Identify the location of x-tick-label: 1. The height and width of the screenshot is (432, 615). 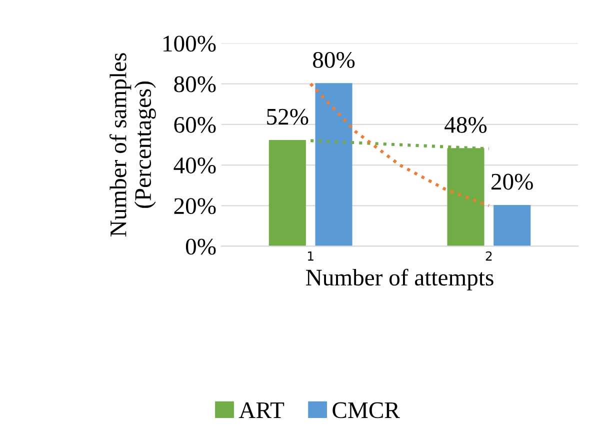
(311, 256).